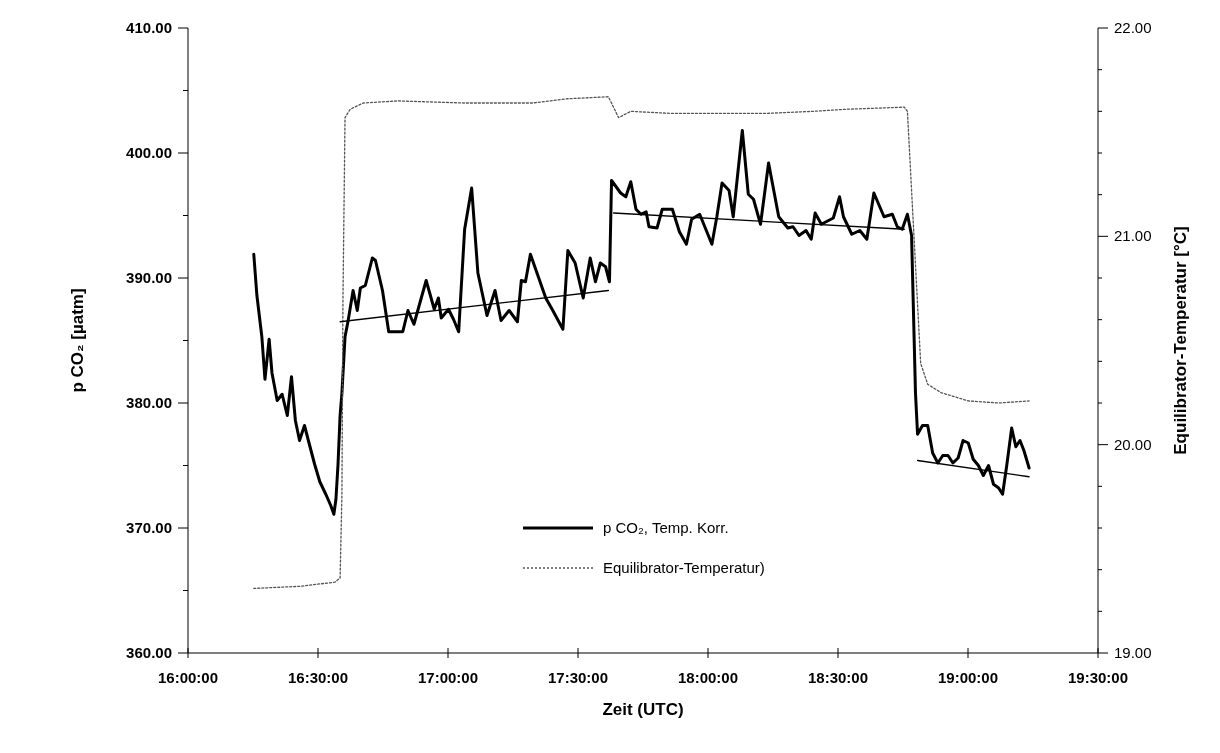  Describe the element at coordinates (149, 402) in the screenshot. I see `y-tick-label: 380.00` at that location.